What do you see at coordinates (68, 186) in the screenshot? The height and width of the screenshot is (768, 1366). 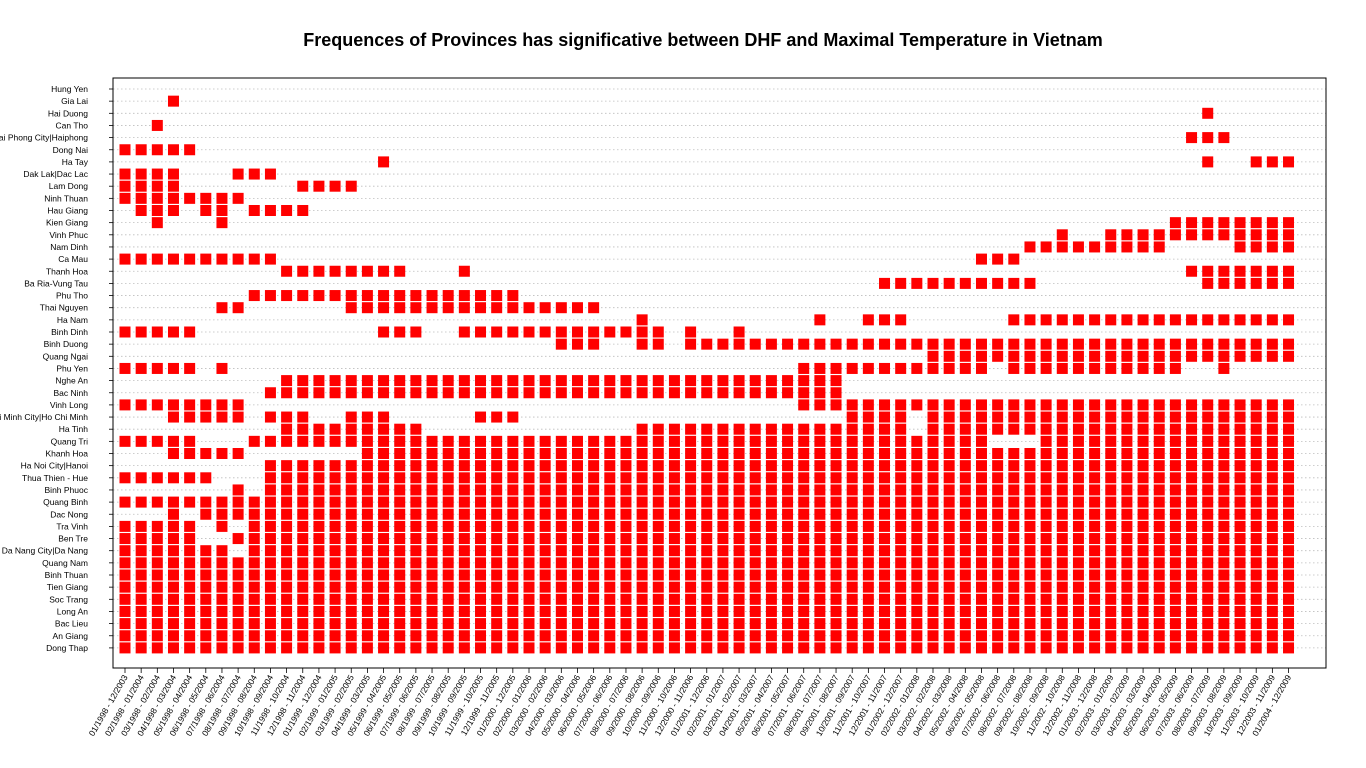 I see `y-tick-label: Lam Dong` at bounding box center [68, 186].